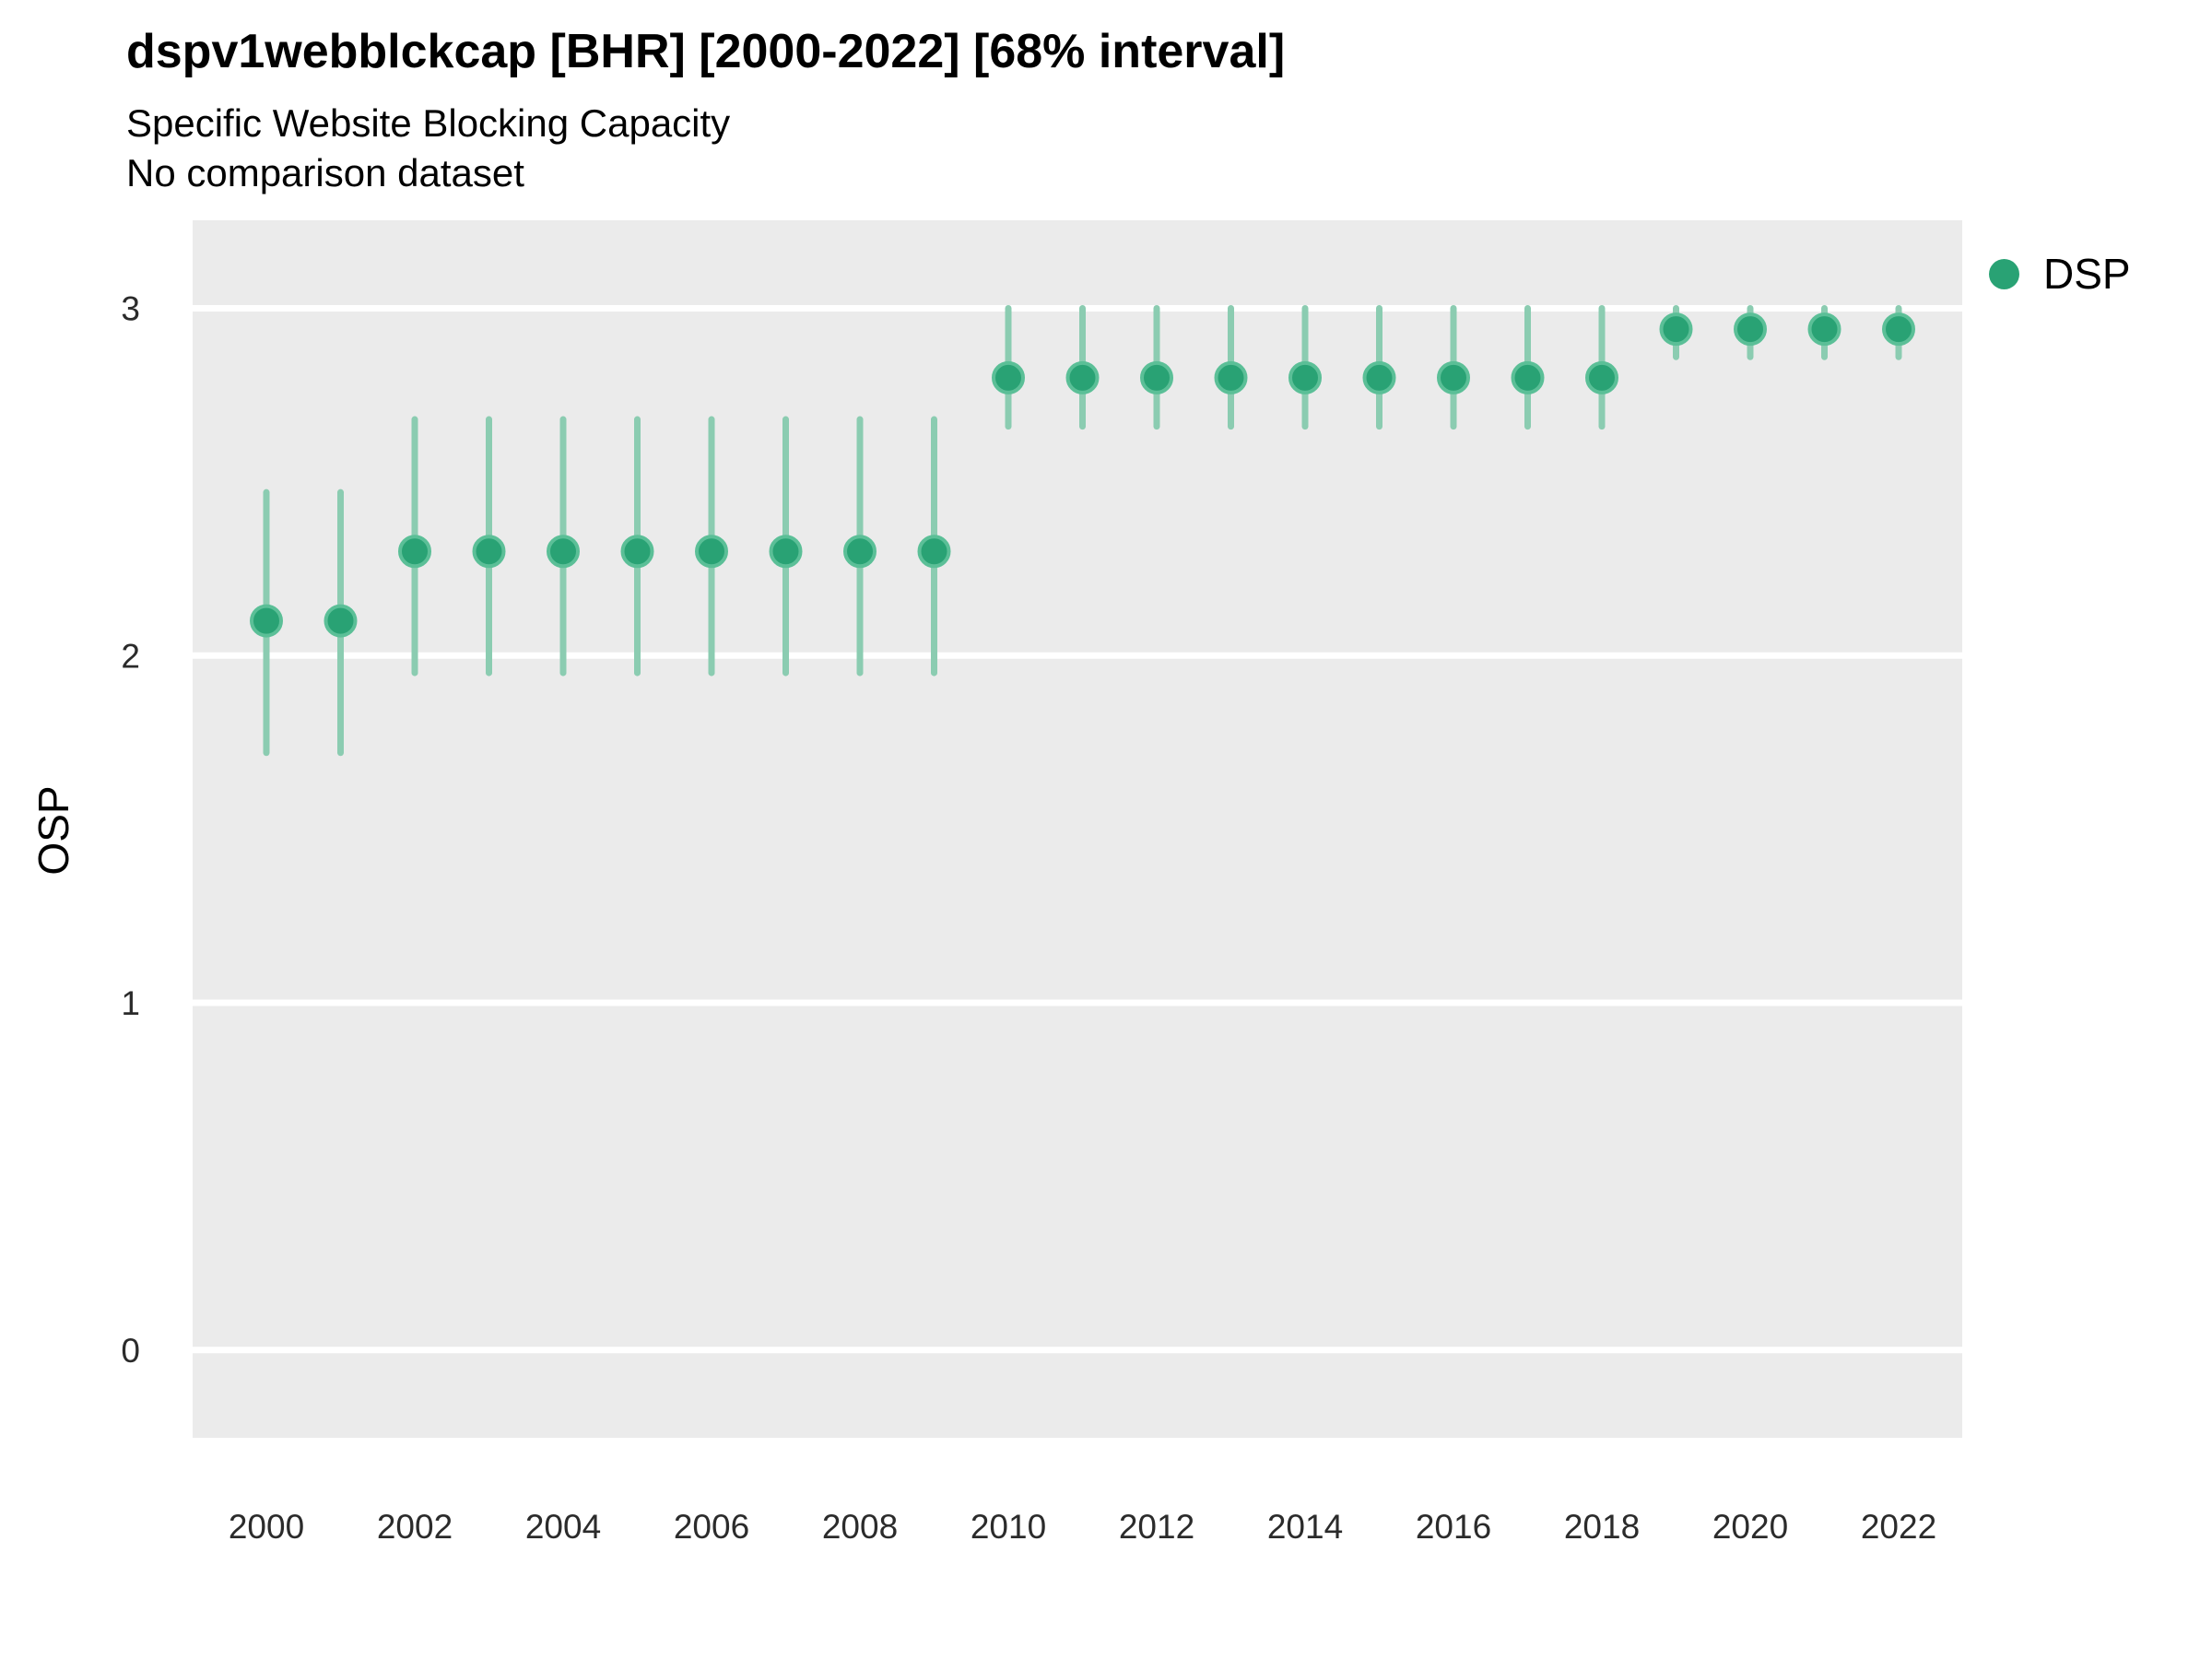 The image size is (2212, 1659). Describe the element at coordinates (711, 552) in the screenshot. I see `point-2006` at that location.